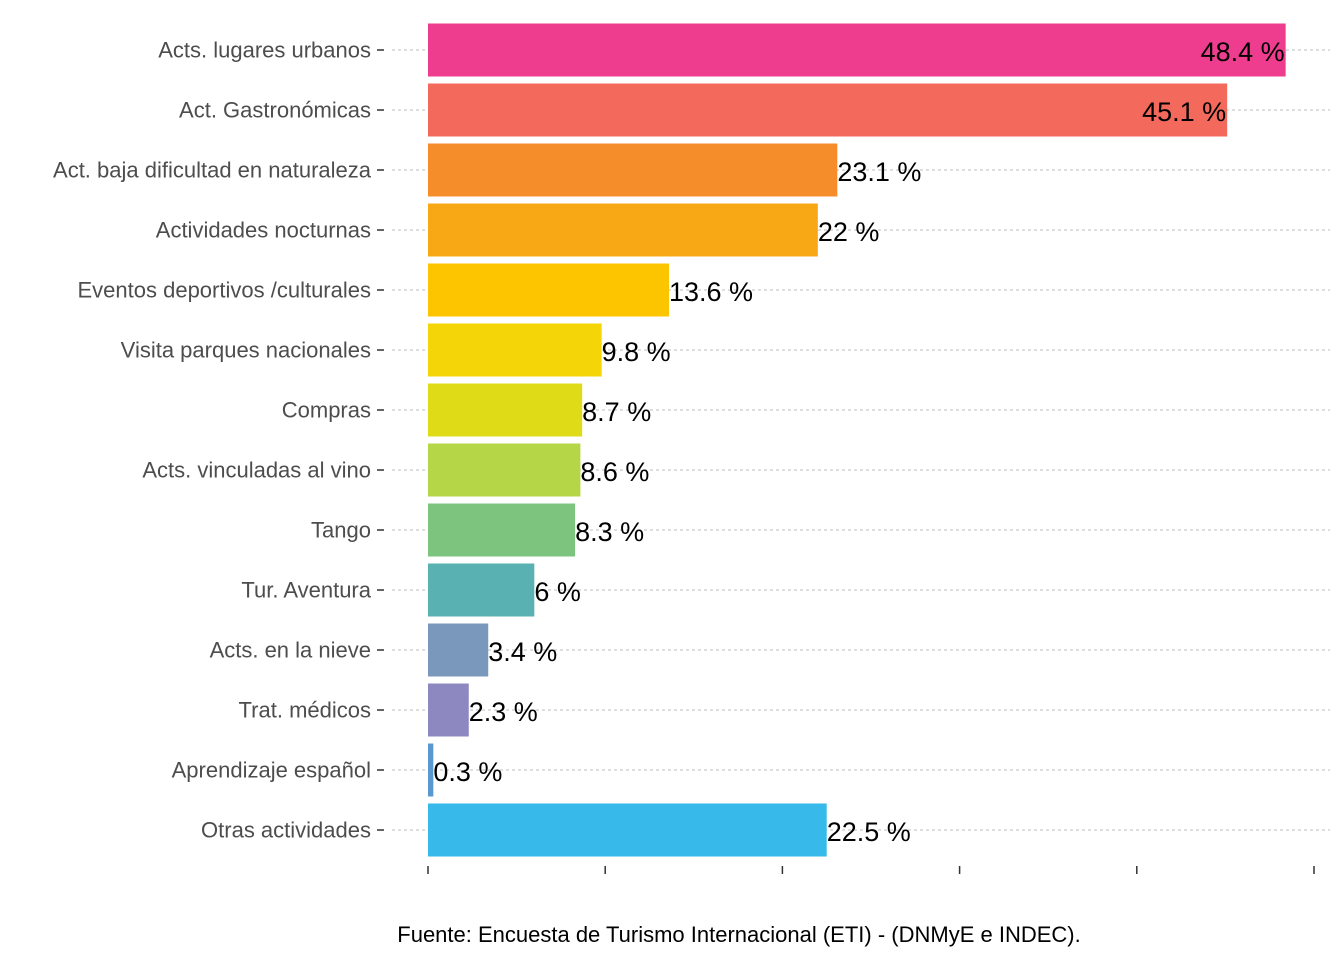  What do you see at coordinates (326, 410) in the screenshot?
I see `category-label: Compras` at bounding box center [326, 410].